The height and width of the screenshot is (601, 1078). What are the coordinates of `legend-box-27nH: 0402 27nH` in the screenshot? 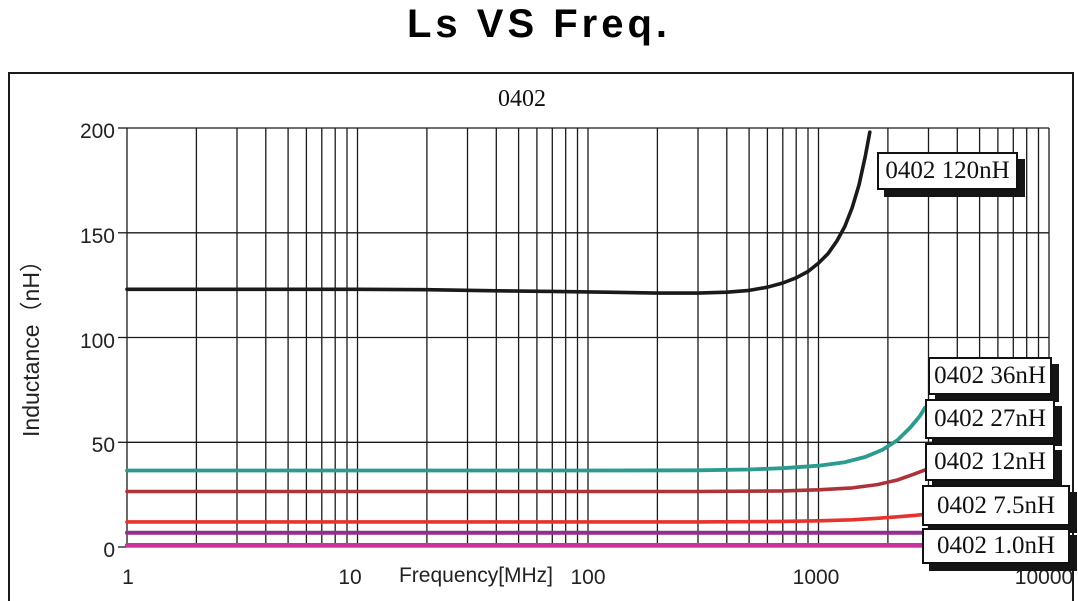 It's located at (990, 419).